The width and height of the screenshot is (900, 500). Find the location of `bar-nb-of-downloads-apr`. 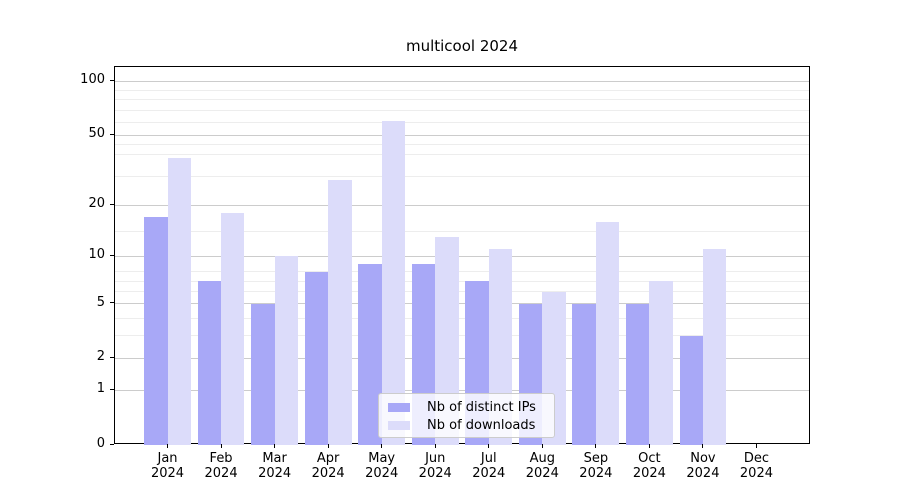

bar-nb-of-downloads-apr is located at coordinates (340, 312).